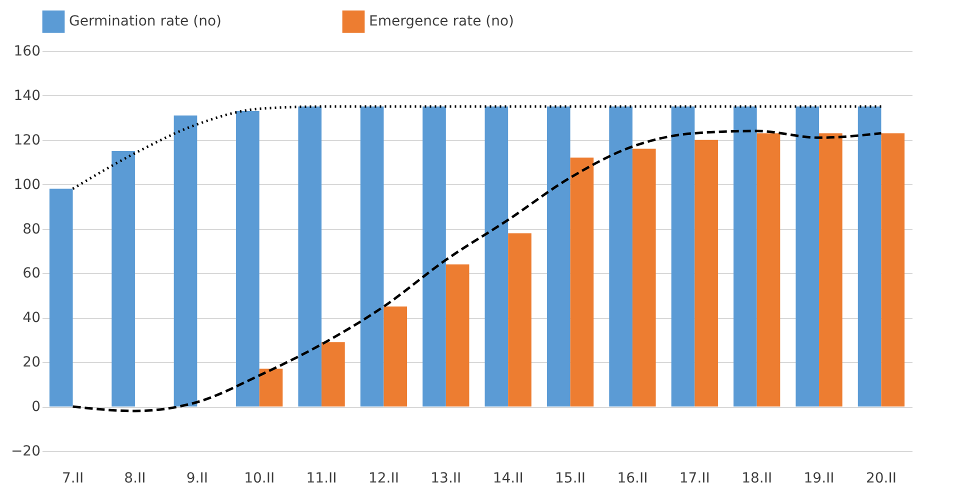  I want to click on y-tick-label: 80, so click(31, 229).